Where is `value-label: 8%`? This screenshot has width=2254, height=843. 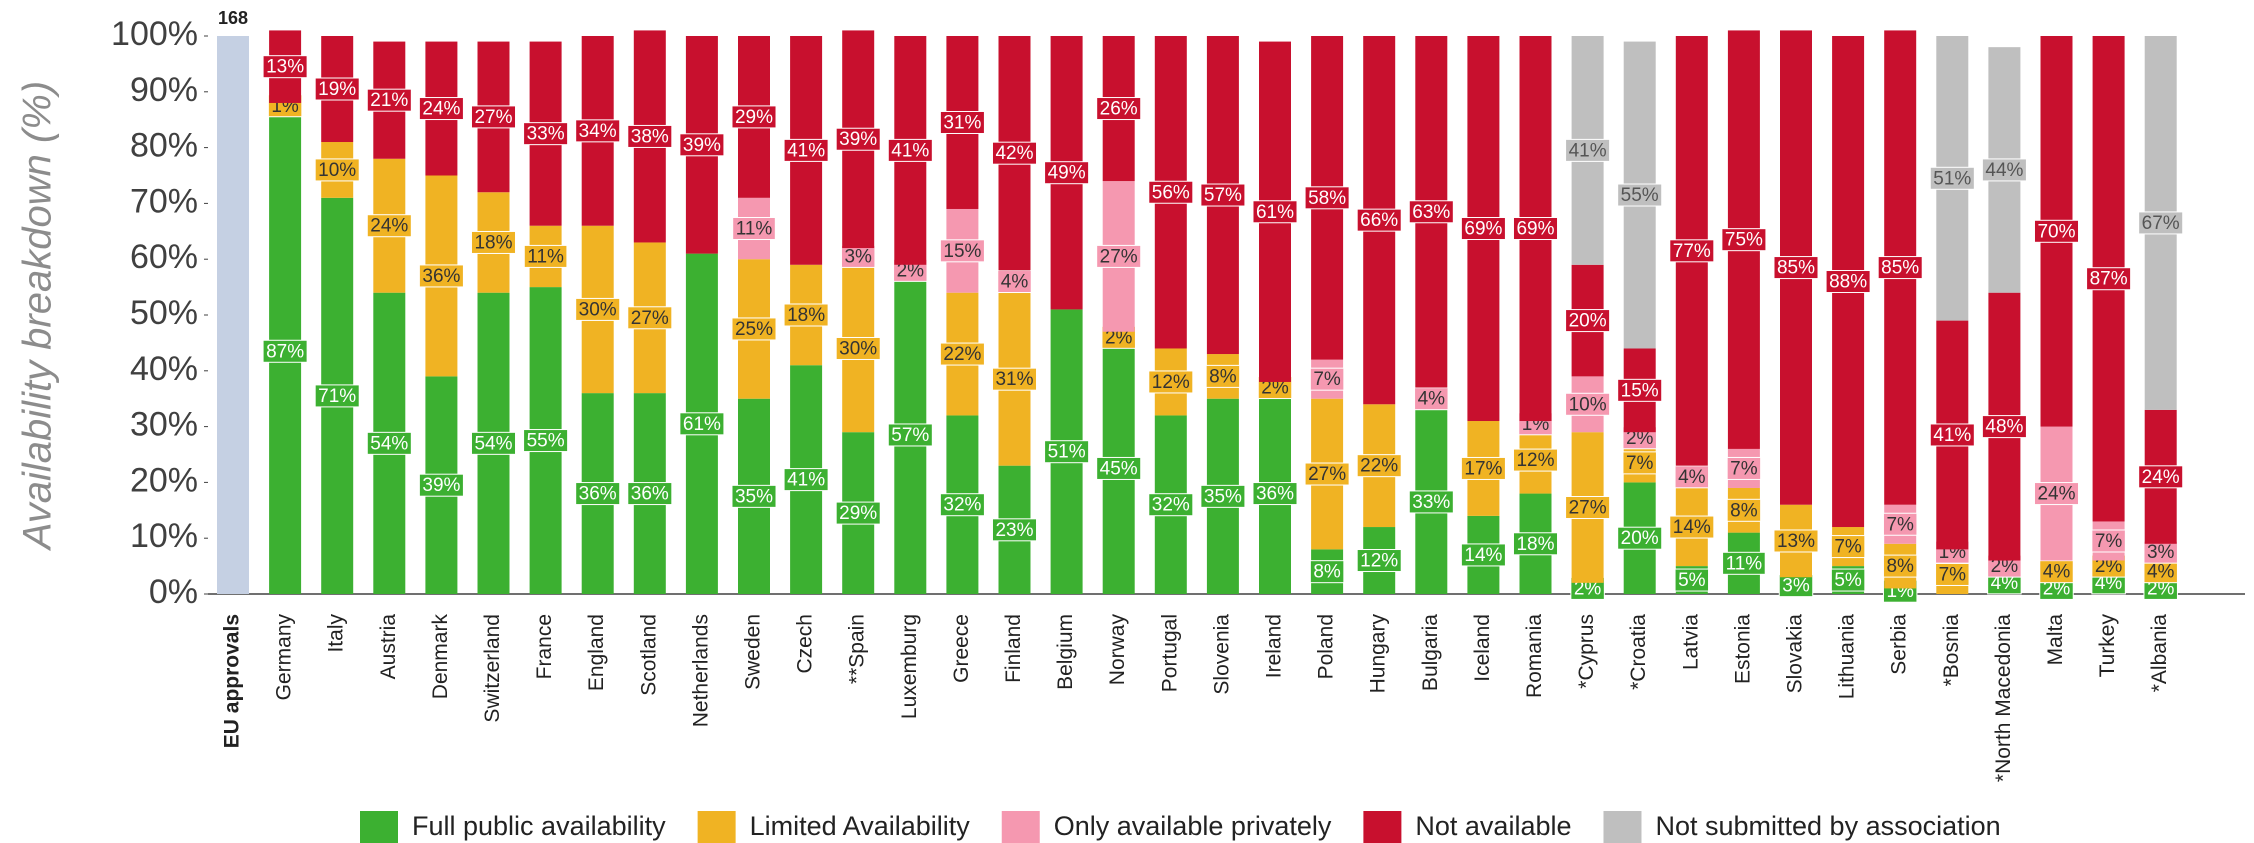
value-label: 8% is located at coordinates (1900, 566).